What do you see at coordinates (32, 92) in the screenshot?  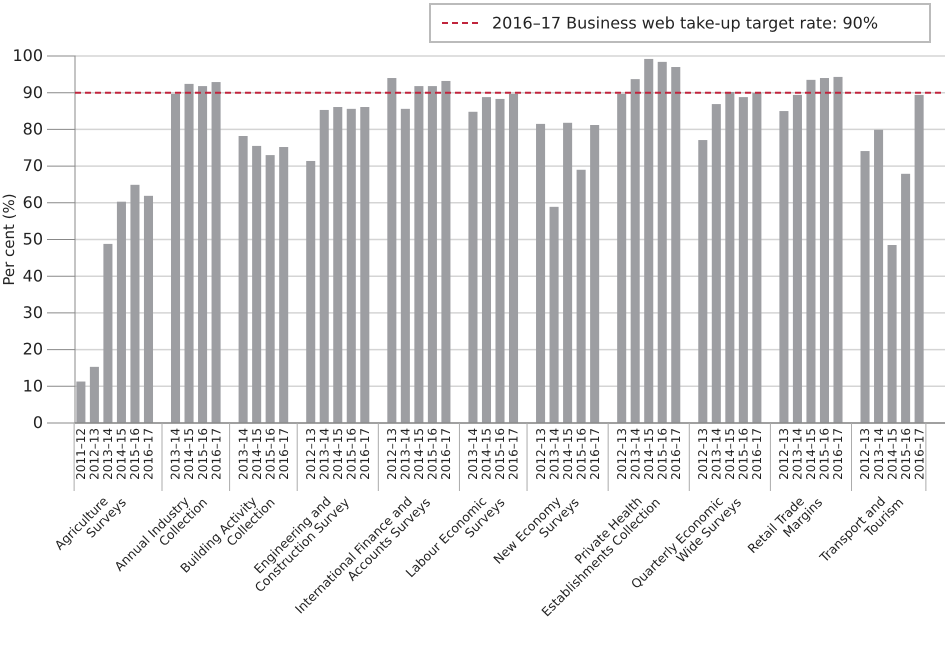 I see `y-tick-label: 90` at bounding box center [32, 92].